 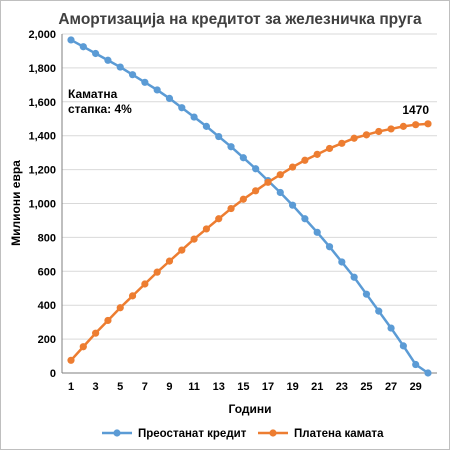 What do you see at coordinates (53, 374) in the screenshot?
I see `y-tick-label: 0` at bounding box center [53, 374].